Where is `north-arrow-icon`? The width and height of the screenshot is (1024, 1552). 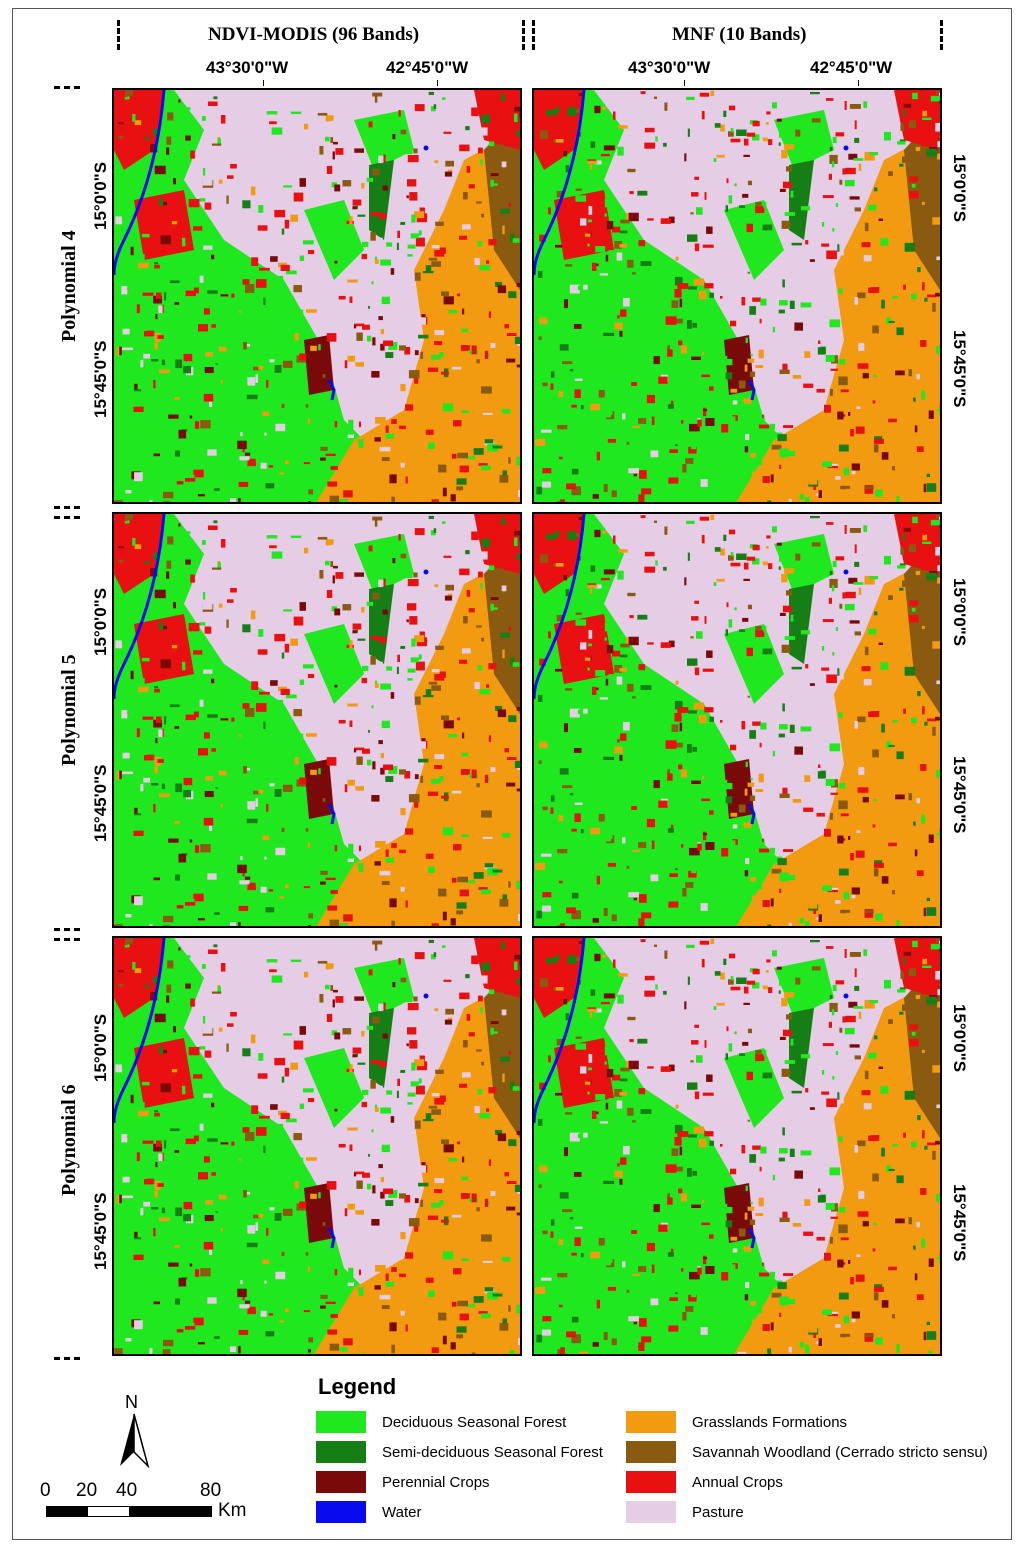 north-arrow-icon is located at coordinates (135, 1440).